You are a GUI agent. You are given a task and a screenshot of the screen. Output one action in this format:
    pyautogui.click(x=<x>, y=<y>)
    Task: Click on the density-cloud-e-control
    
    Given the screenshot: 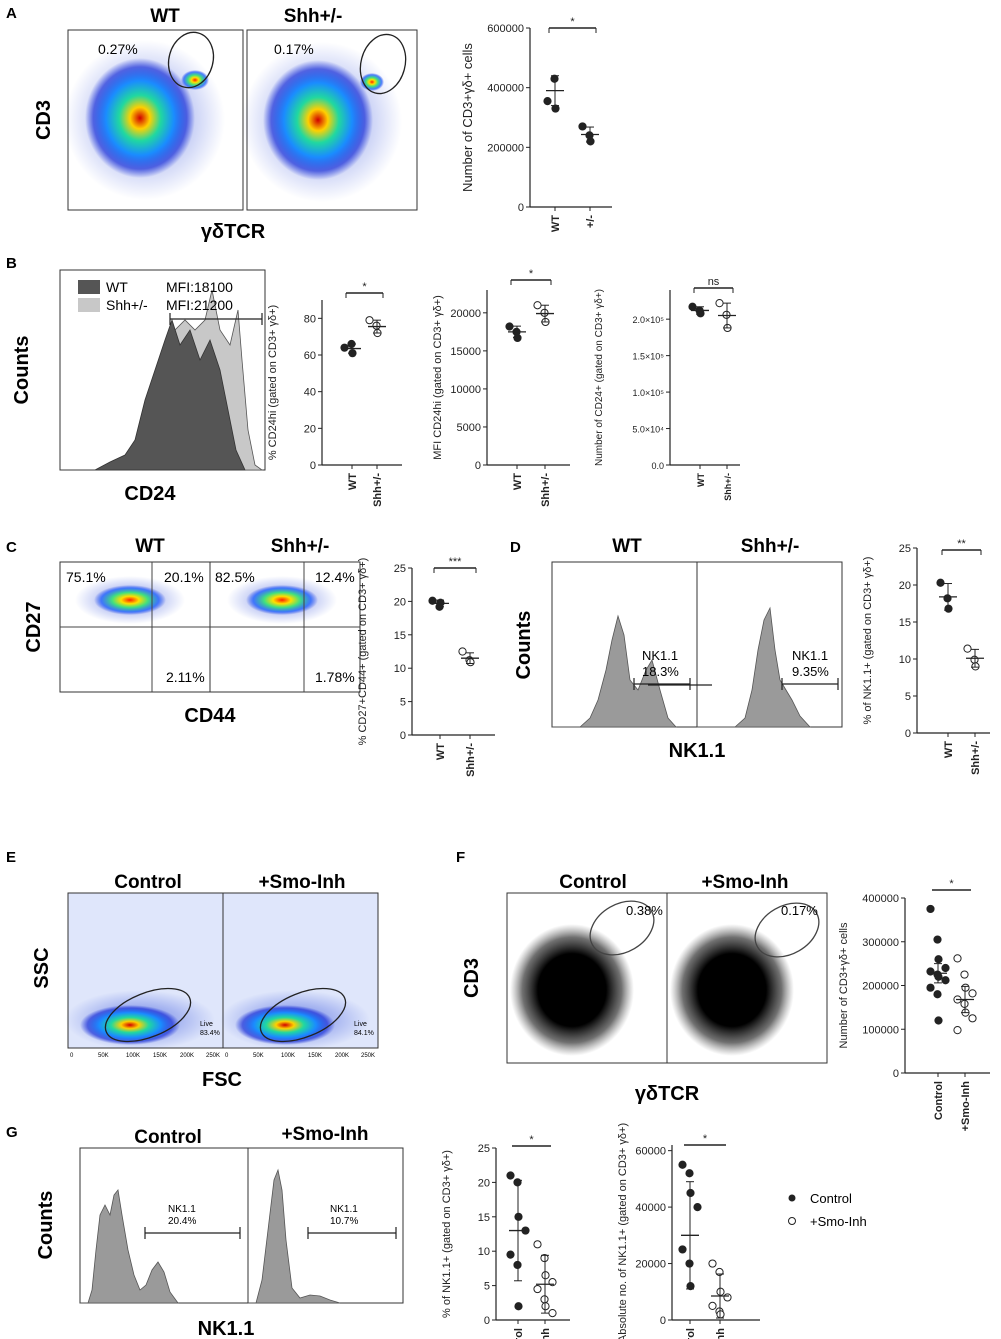 What is the action you would take?
    pyautogui.click(x=140, y=1020)
    